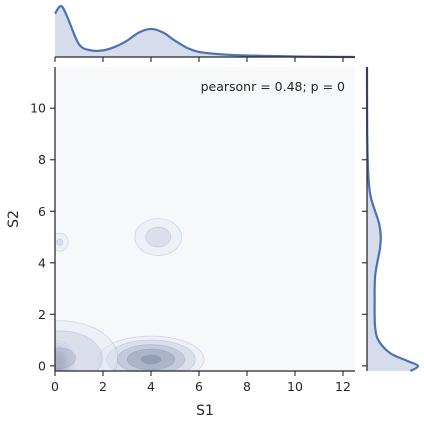 The width and height of the screenshot is (424, 424). What do you see at coordinates (42, 314) in the screenshot?
I see `y-tick-label: 2` at bounding box center [42, 314].